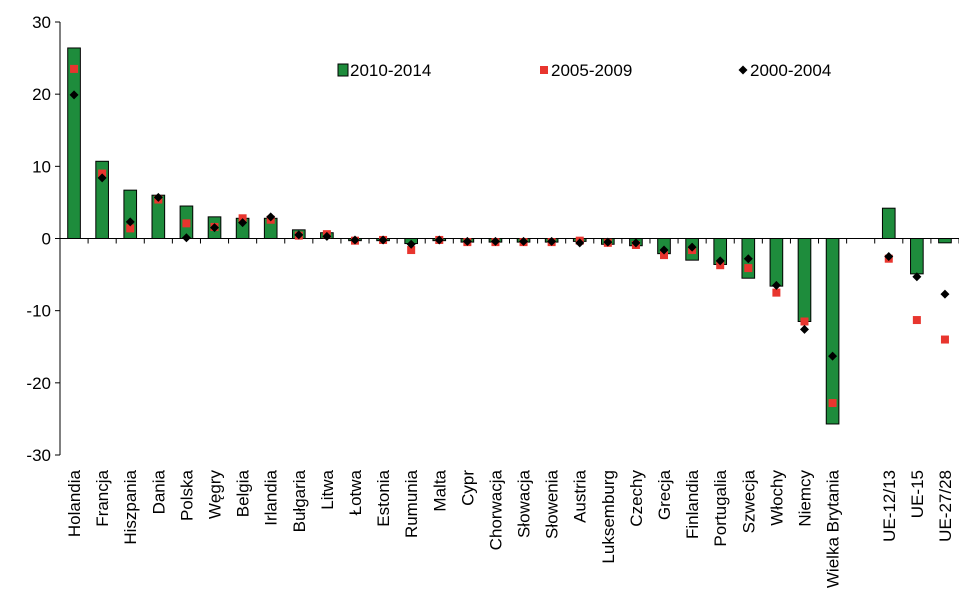 The width and height of the screenshot is (959, 614). I want to click on y-tick-label: -20, so click(38, 383).